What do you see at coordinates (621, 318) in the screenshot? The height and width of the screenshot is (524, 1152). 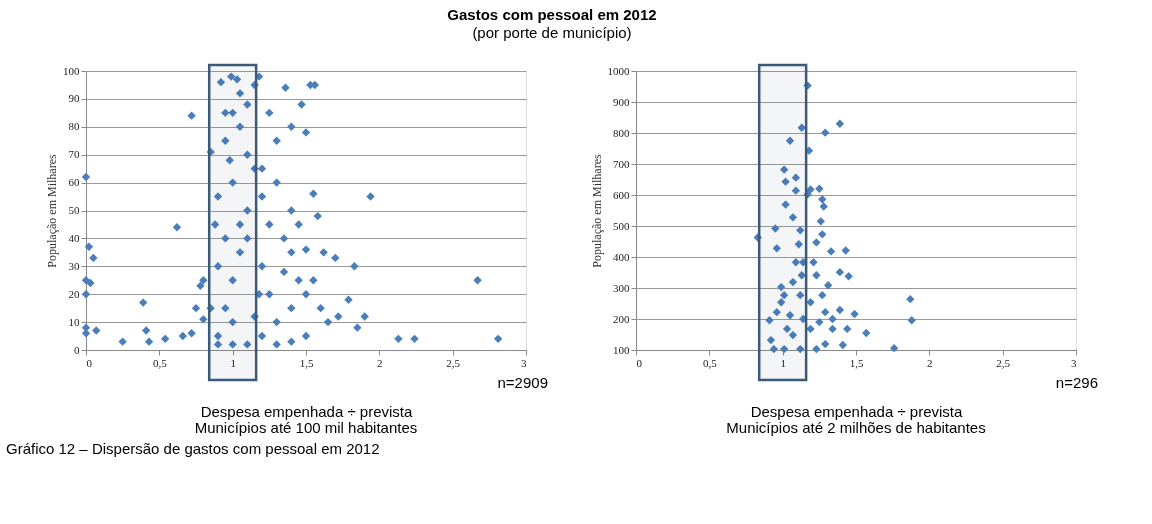 I see `y-tick-label: 200` at bounding box center [621, 318].